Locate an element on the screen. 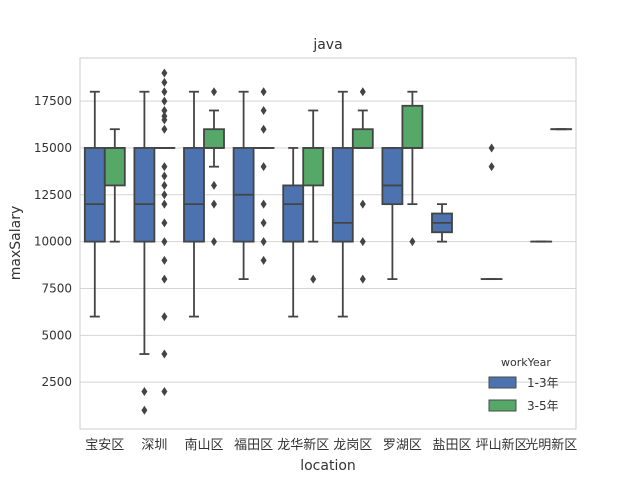 The image size is (640, 480). x-axis-label: location is located at coordinates (328, 466).